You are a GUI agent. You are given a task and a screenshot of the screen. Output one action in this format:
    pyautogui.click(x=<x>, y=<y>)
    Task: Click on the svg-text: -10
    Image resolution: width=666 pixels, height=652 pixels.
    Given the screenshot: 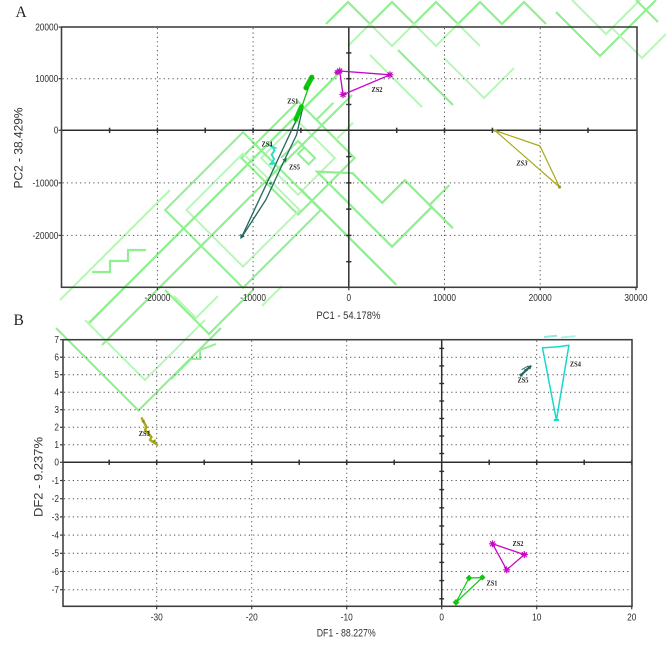 What is the action you would take?
    pyautogui.click(x=347, y=618)
    